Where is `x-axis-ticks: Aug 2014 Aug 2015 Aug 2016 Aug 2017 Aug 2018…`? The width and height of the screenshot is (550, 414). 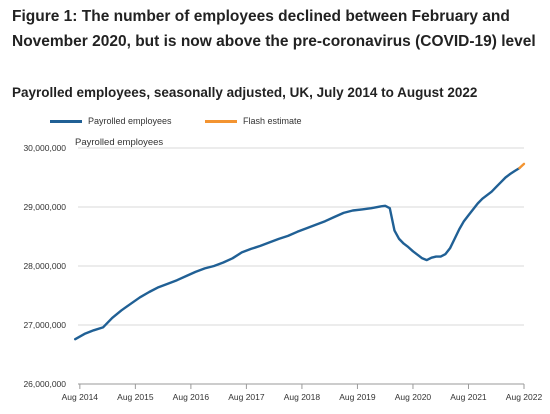
x-axis-ticks: Aug 2014 Aug 2015 Aug 2016 Aug 2017 Aug 2018… is located at coordinates (302, 393).